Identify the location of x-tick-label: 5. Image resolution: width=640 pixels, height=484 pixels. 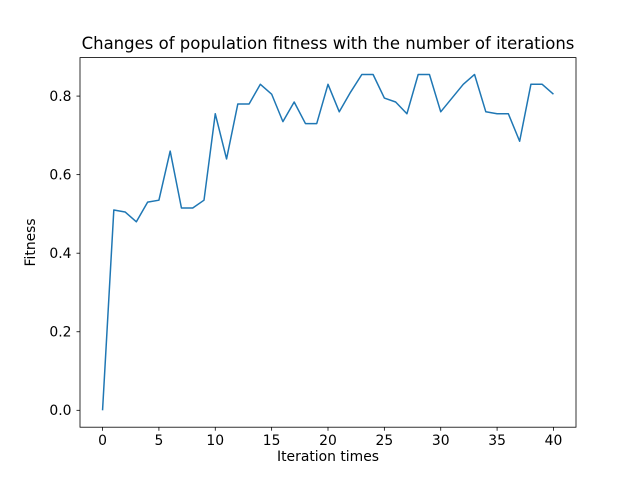
(158, 441).